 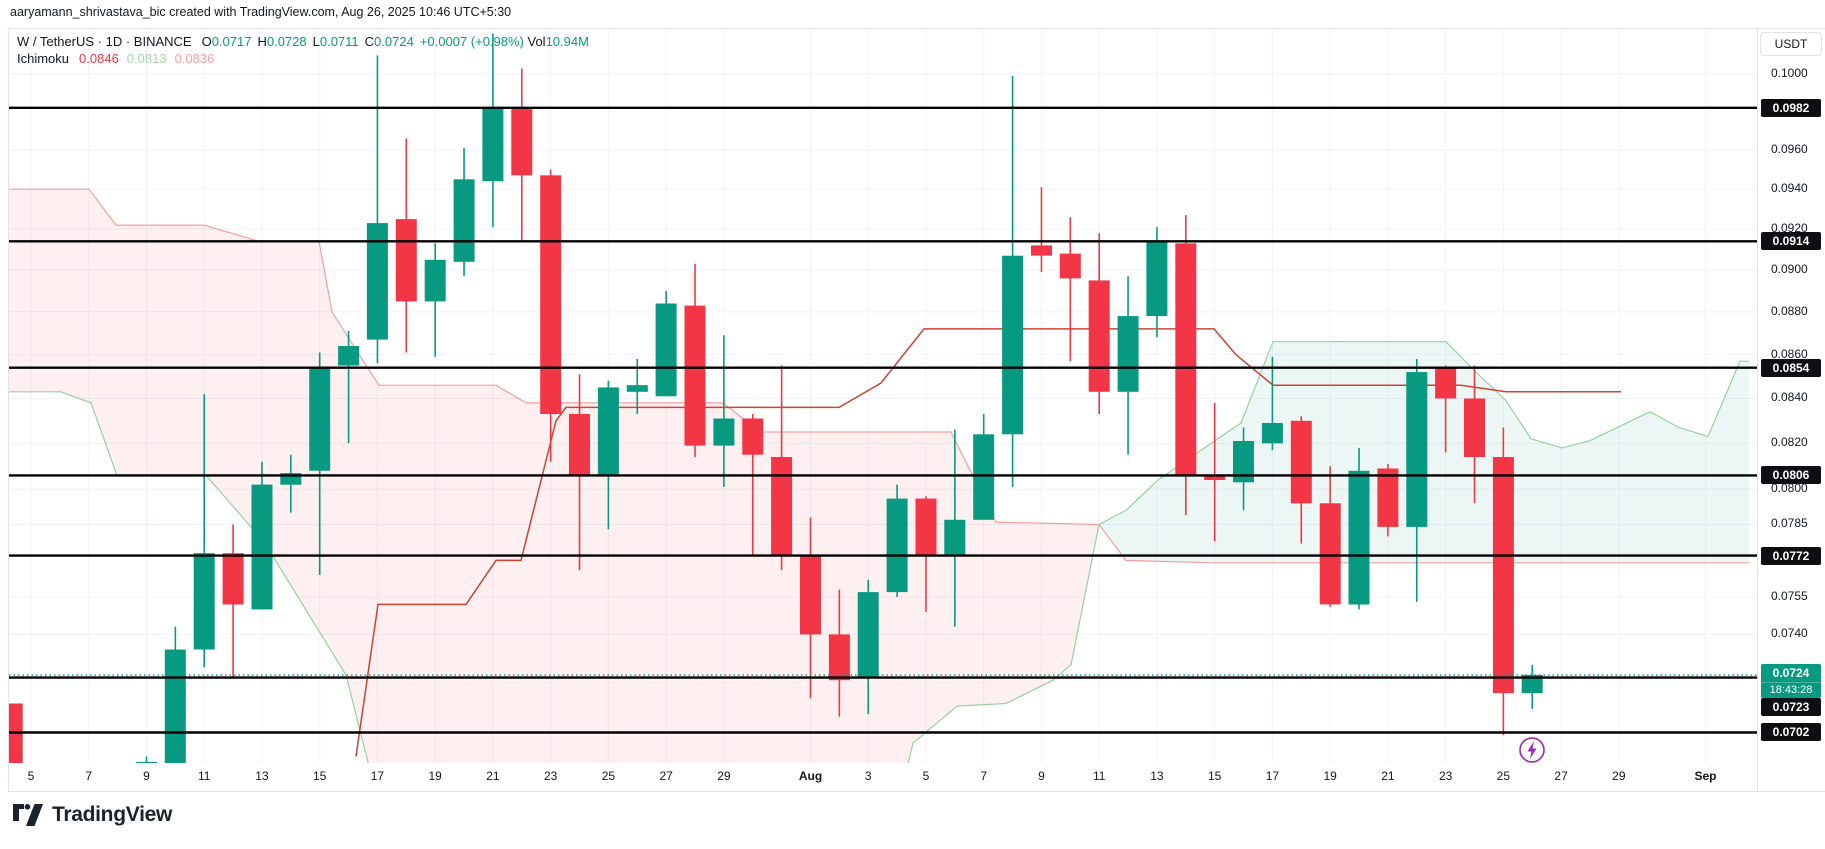 I want to click on ohlc-field-value: 0.0717, so click(x=231, y=41).